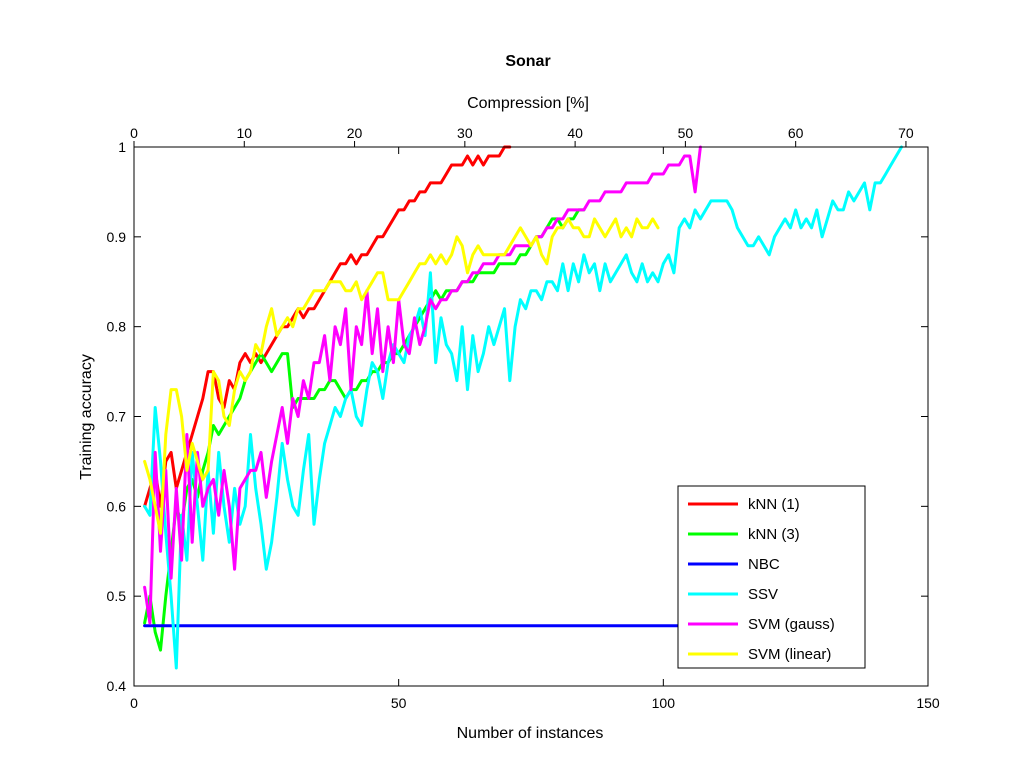  I want to click on x-tick-label: 0, so click(134, 703).